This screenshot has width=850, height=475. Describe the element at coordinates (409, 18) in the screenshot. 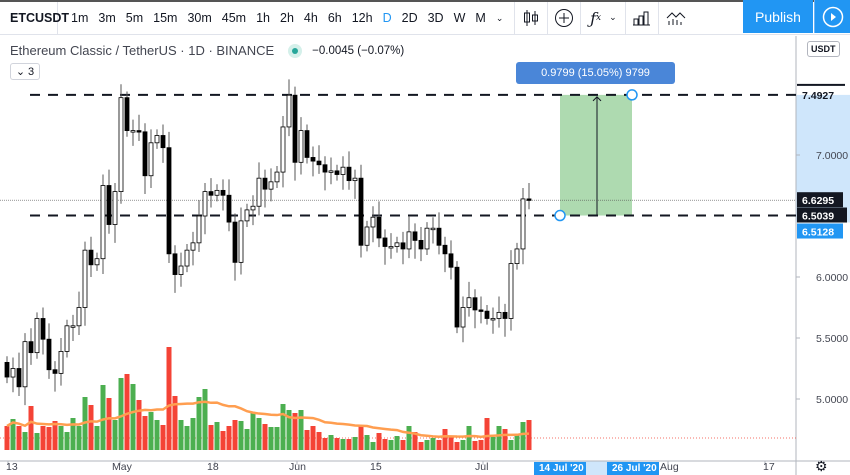

I see `timeframe-2D: 2D` at that location.